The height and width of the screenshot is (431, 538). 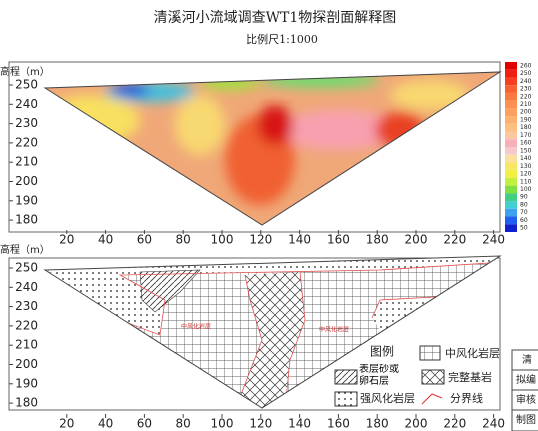 What do you see at coordinates (526, 174) in the screenshot?
I see `colorbar-label: 120` at bounding box center [526, 174].